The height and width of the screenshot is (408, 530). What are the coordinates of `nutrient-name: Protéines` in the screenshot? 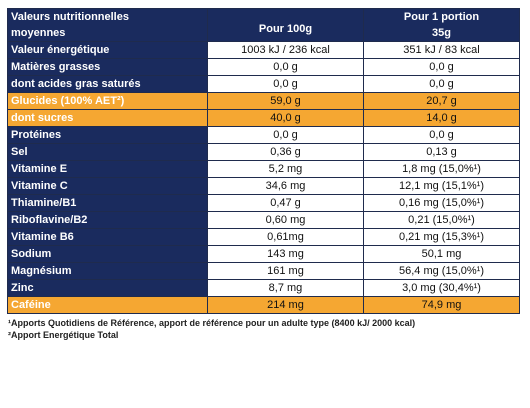 It's located at (107, 135).